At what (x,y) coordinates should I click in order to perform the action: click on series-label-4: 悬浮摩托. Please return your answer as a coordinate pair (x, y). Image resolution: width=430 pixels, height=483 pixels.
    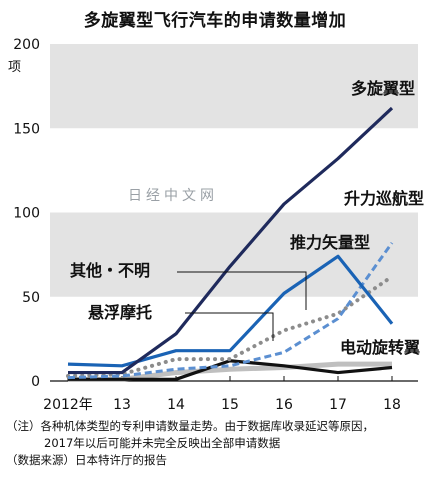
    Looking at the image, I should click on (119, 312).